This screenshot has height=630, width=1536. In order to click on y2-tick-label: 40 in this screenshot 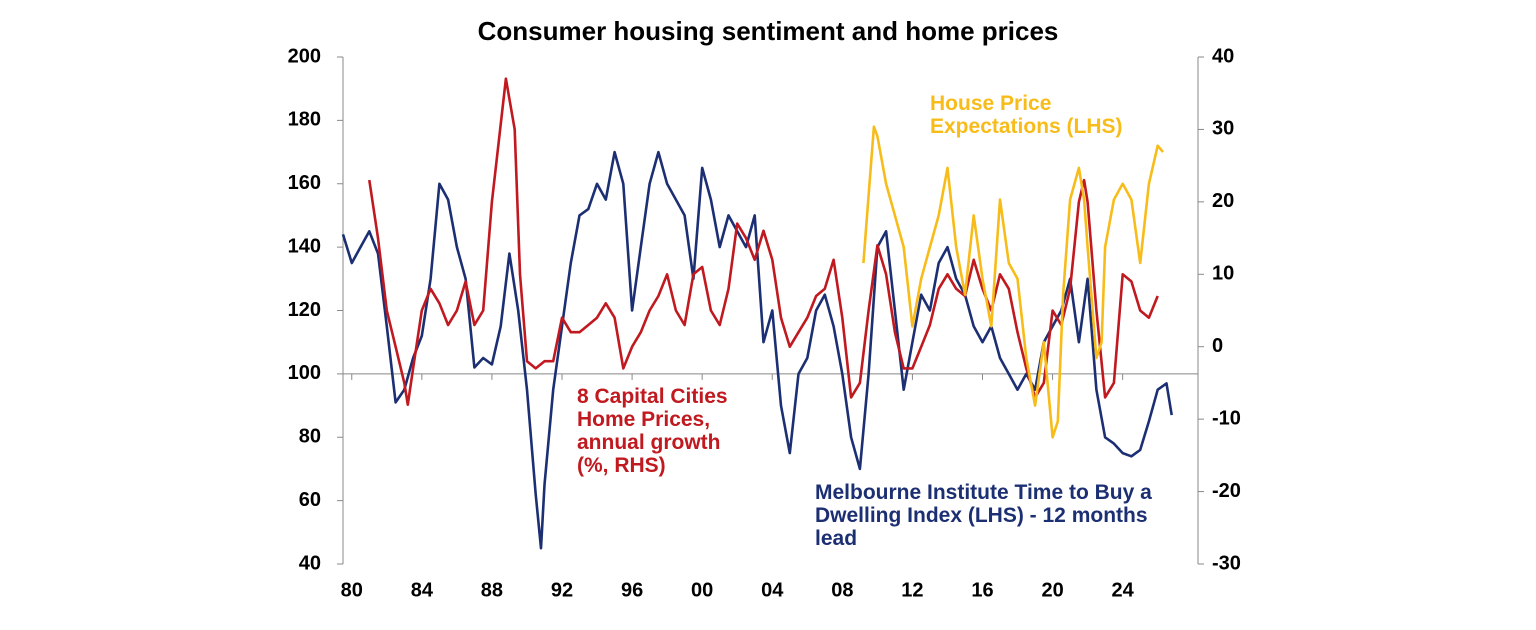, I will do `click(1223, 56)`.